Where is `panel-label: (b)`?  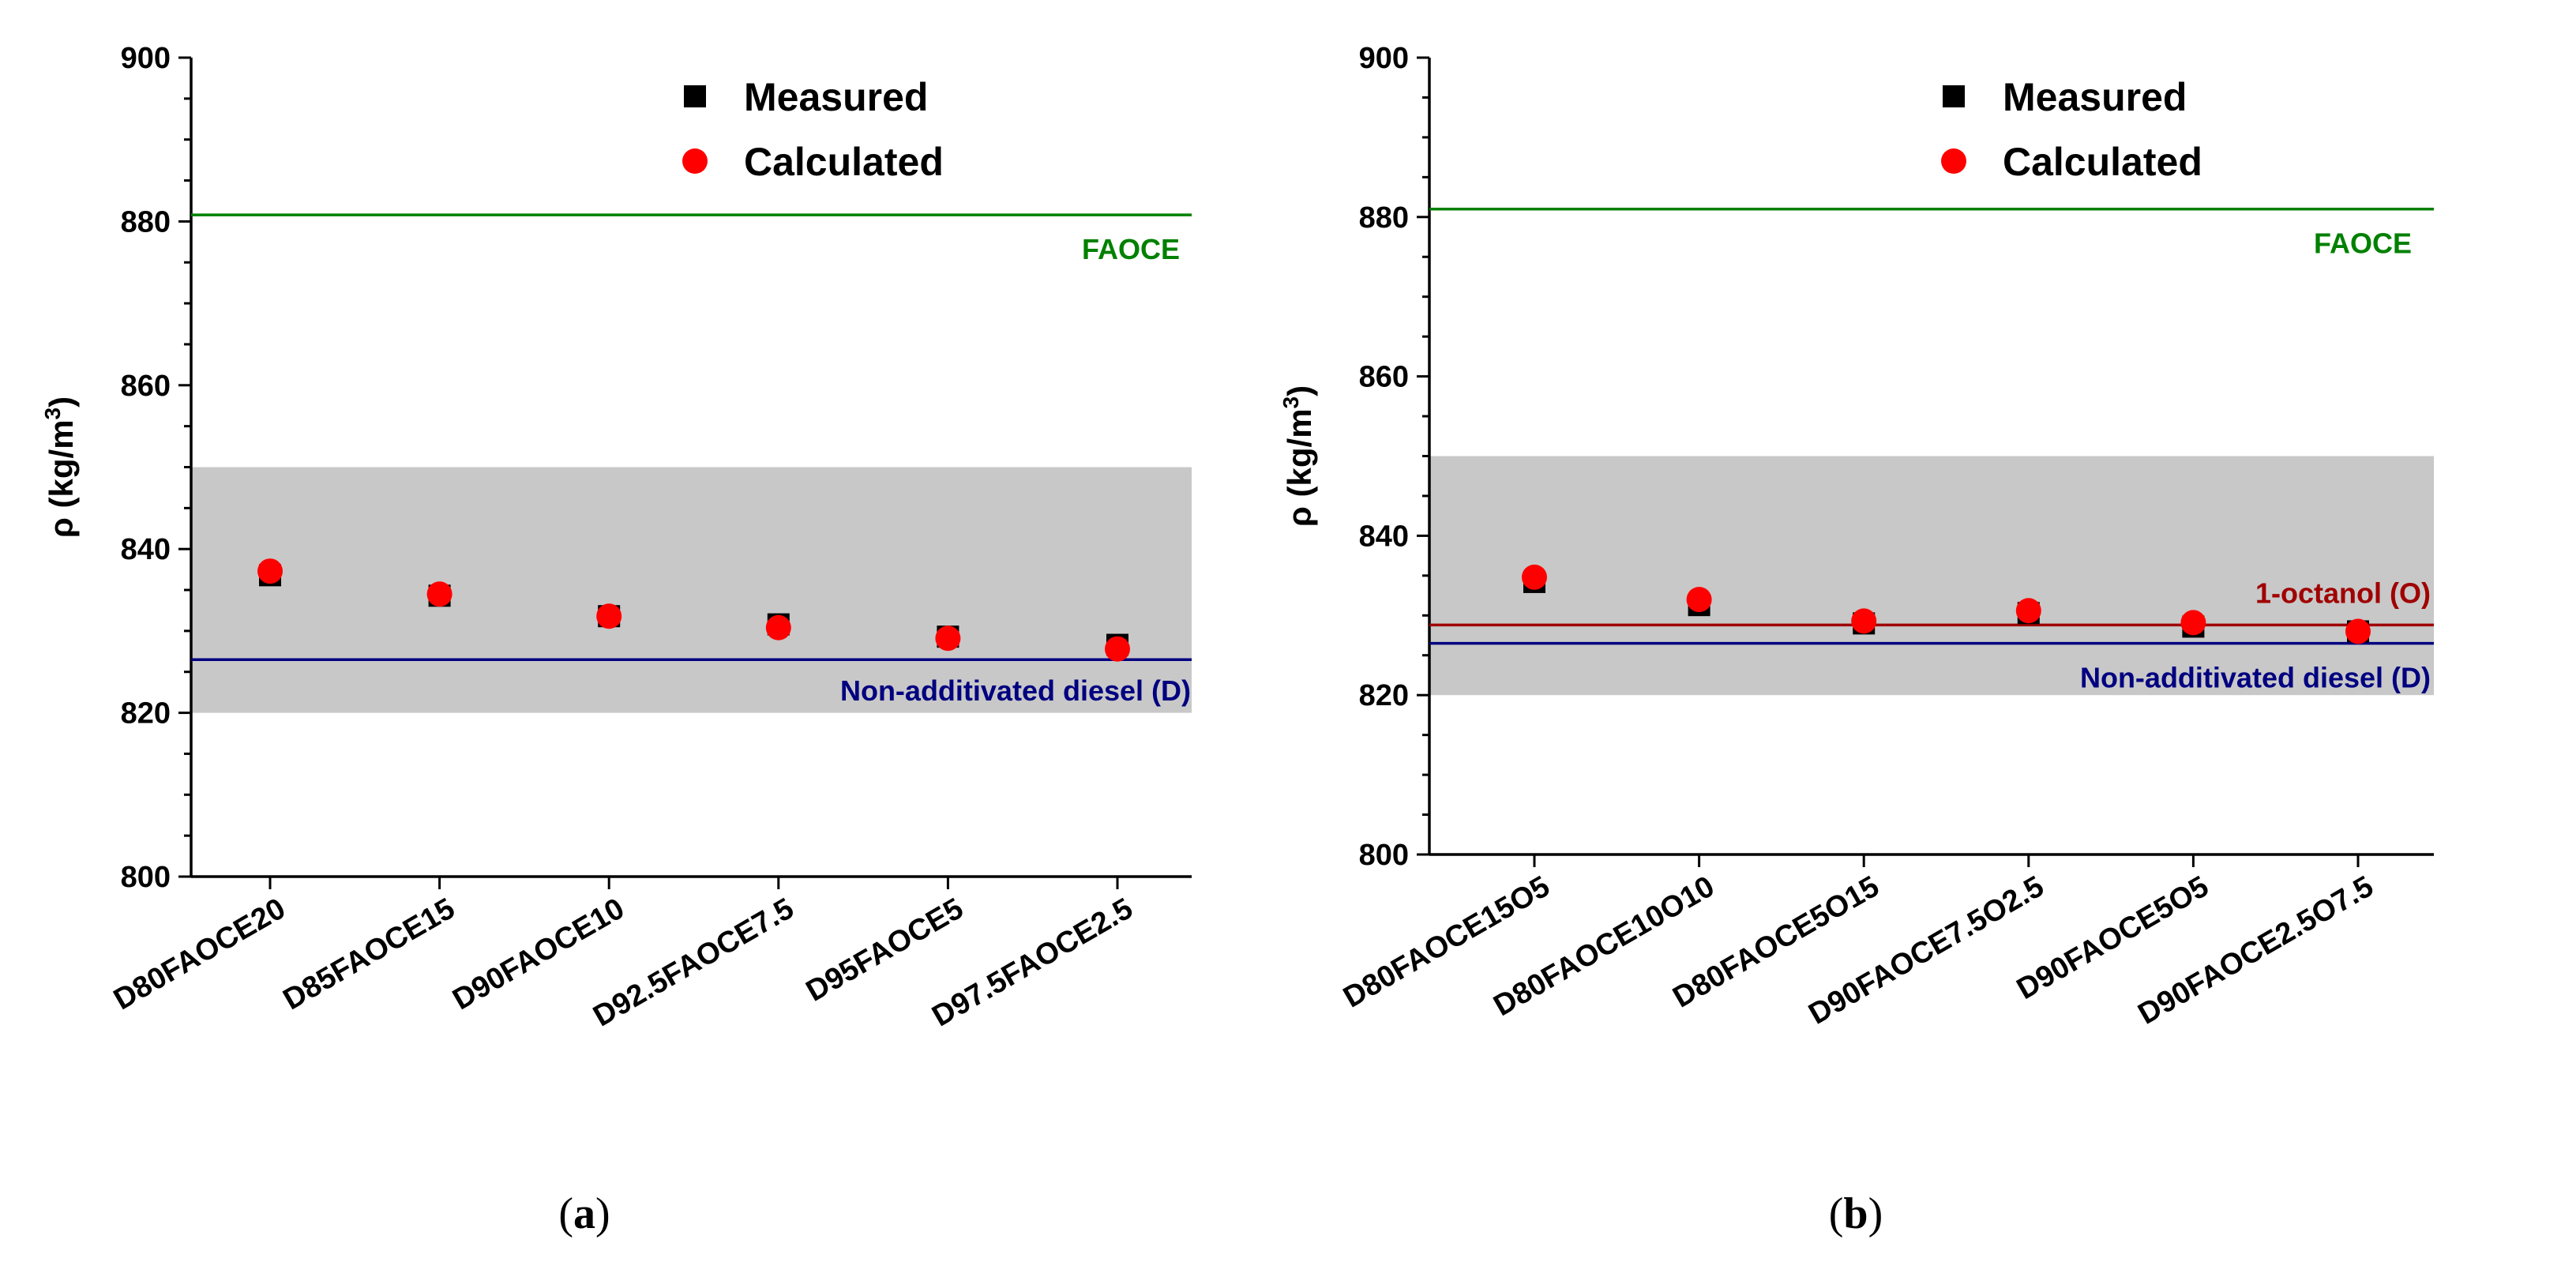 panel-label: (b) is located at coordinates (1856, 1213).